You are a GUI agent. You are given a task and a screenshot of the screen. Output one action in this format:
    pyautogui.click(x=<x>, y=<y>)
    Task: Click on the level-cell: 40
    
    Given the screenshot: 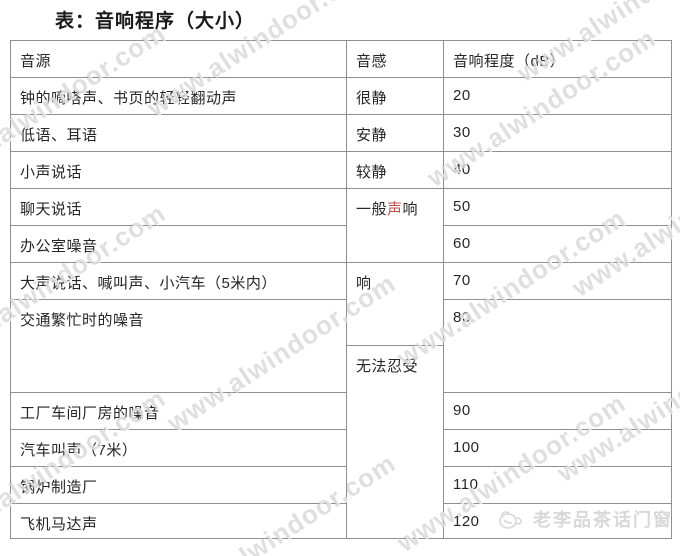 What is the action you would take?
    pyautogui.click(x=557, y=170)
    